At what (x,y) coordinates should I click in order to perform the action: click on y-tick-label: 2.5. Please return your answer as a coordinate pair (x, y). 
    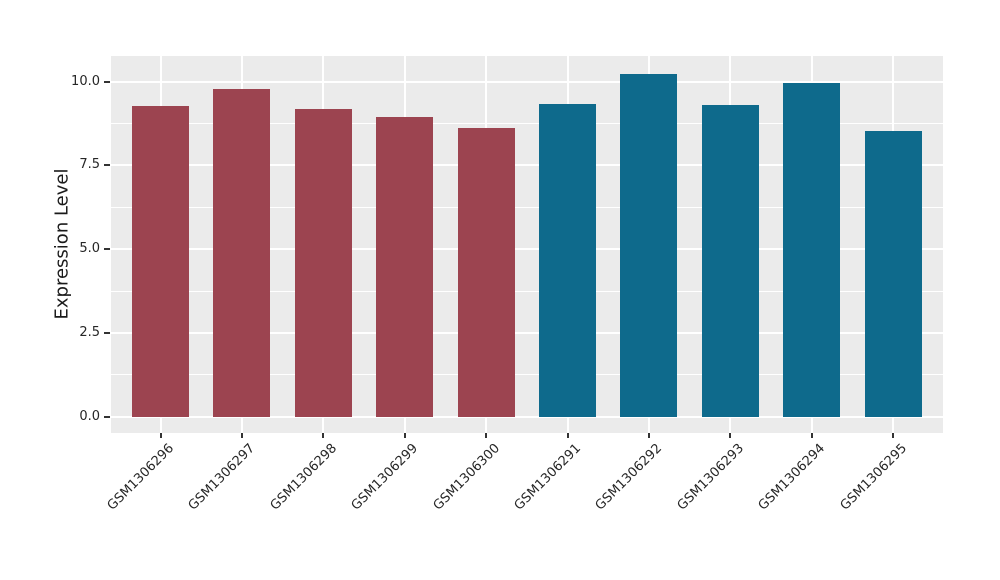
    Looking at the image, I should click on (89, 332).